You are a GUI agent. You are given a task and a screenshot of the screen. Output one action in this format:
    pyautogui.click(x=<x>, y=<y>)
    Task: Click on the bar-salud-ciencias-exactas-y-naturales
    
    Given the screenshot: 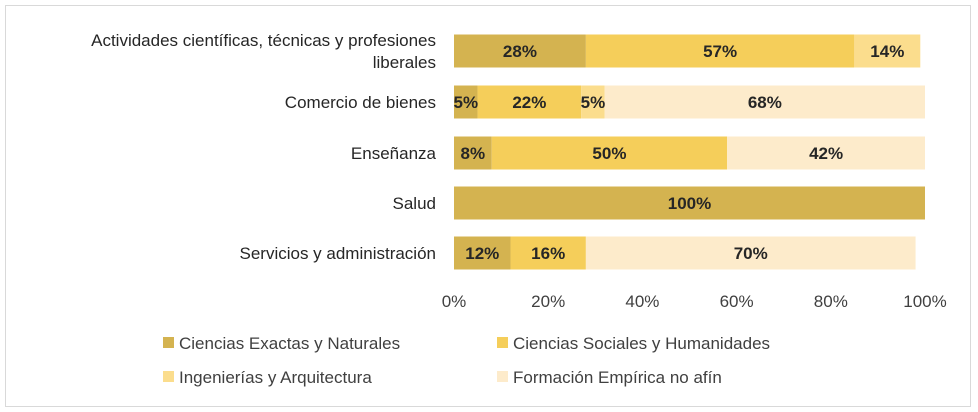 What is the action you would take?
    pyautogui.click(x=689, y=203)
    